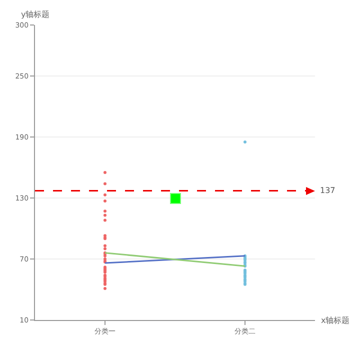  I want to click on ref-line-label: 137, so click(328, 190).